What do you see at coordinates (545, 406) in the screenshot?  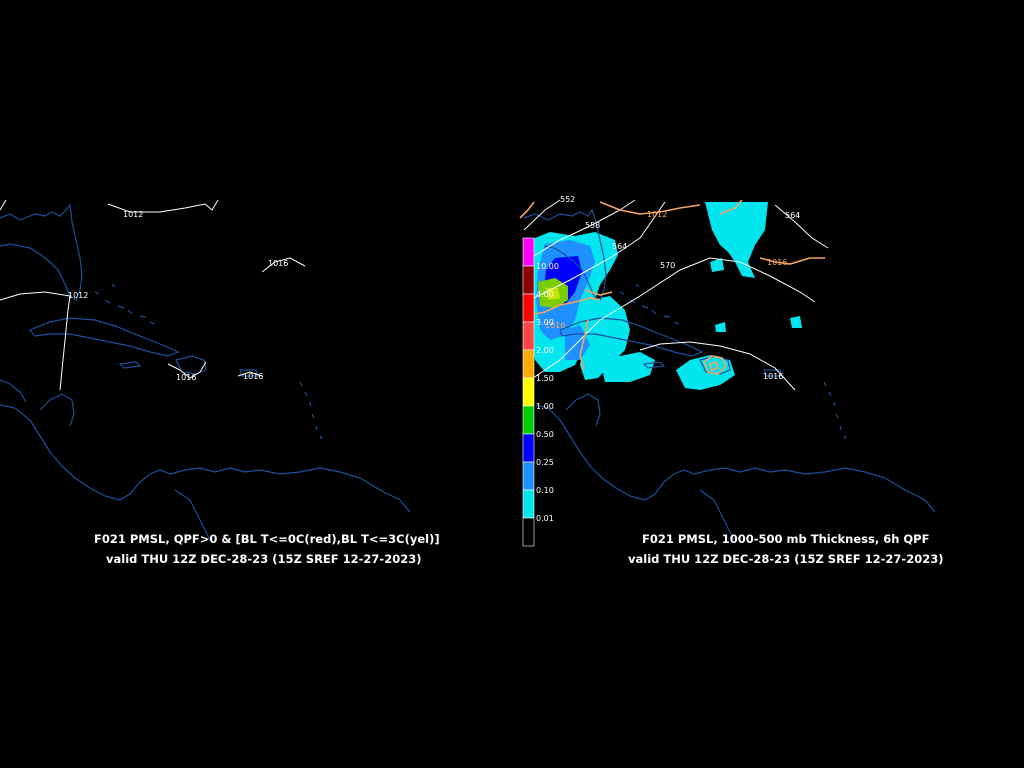 I see `legend-label: 1.00` at bounding box center [545, 406].